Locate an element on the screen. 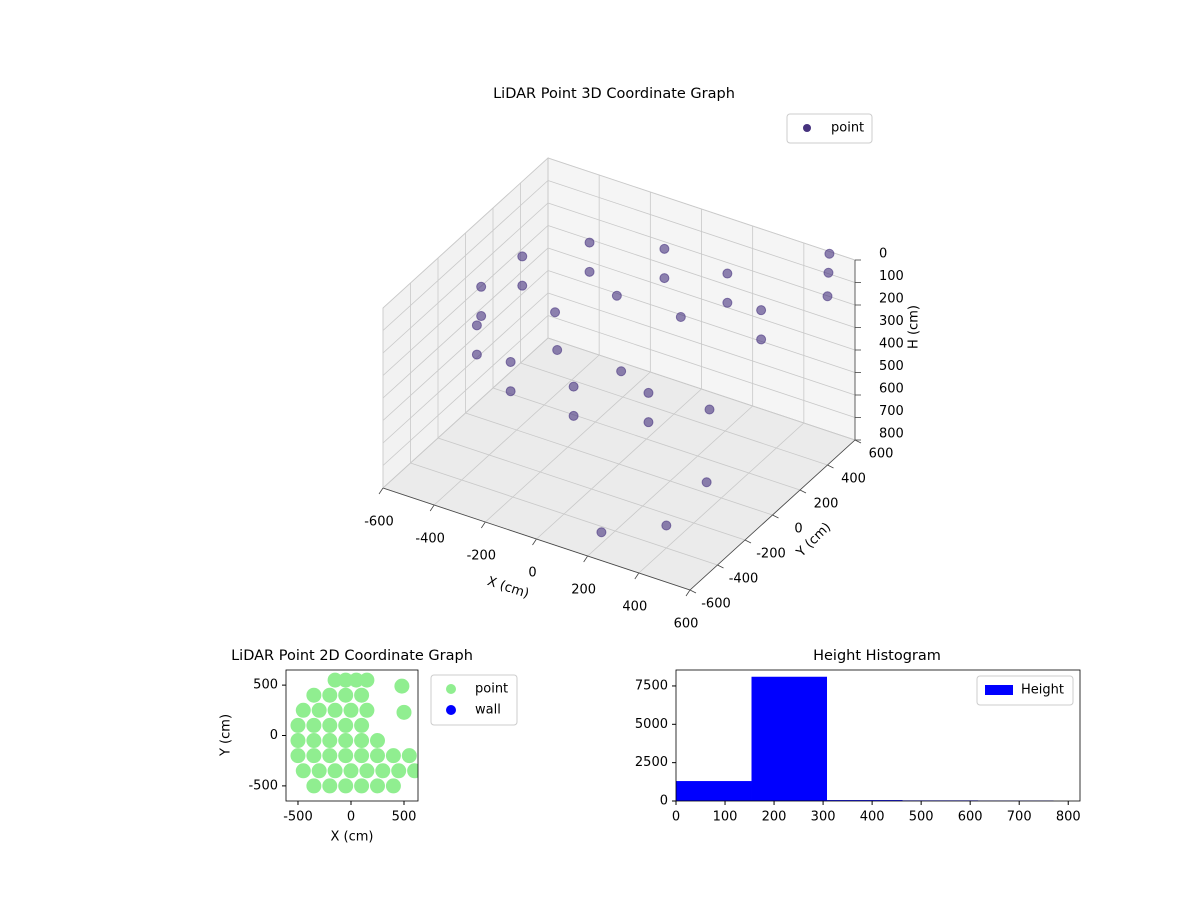  x-axis-label: X (cm) is located at coordinates (352, 837).